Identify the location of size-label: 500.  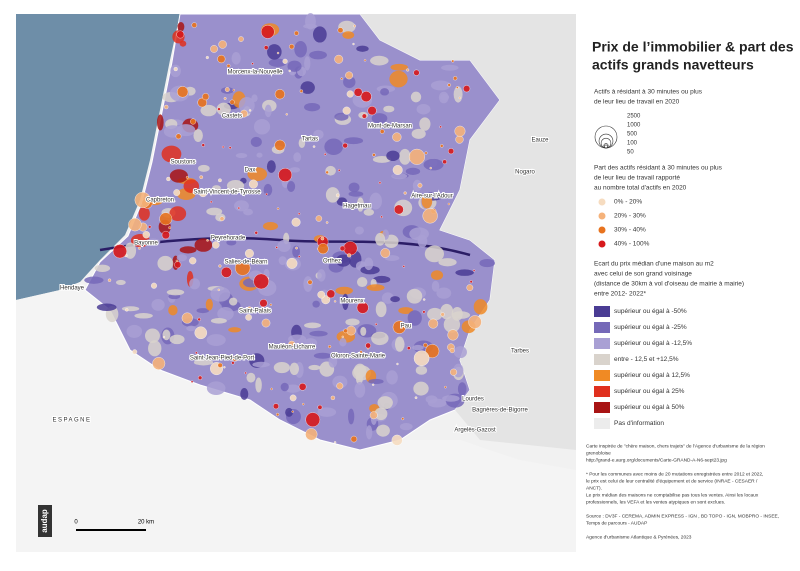
(632, 135).